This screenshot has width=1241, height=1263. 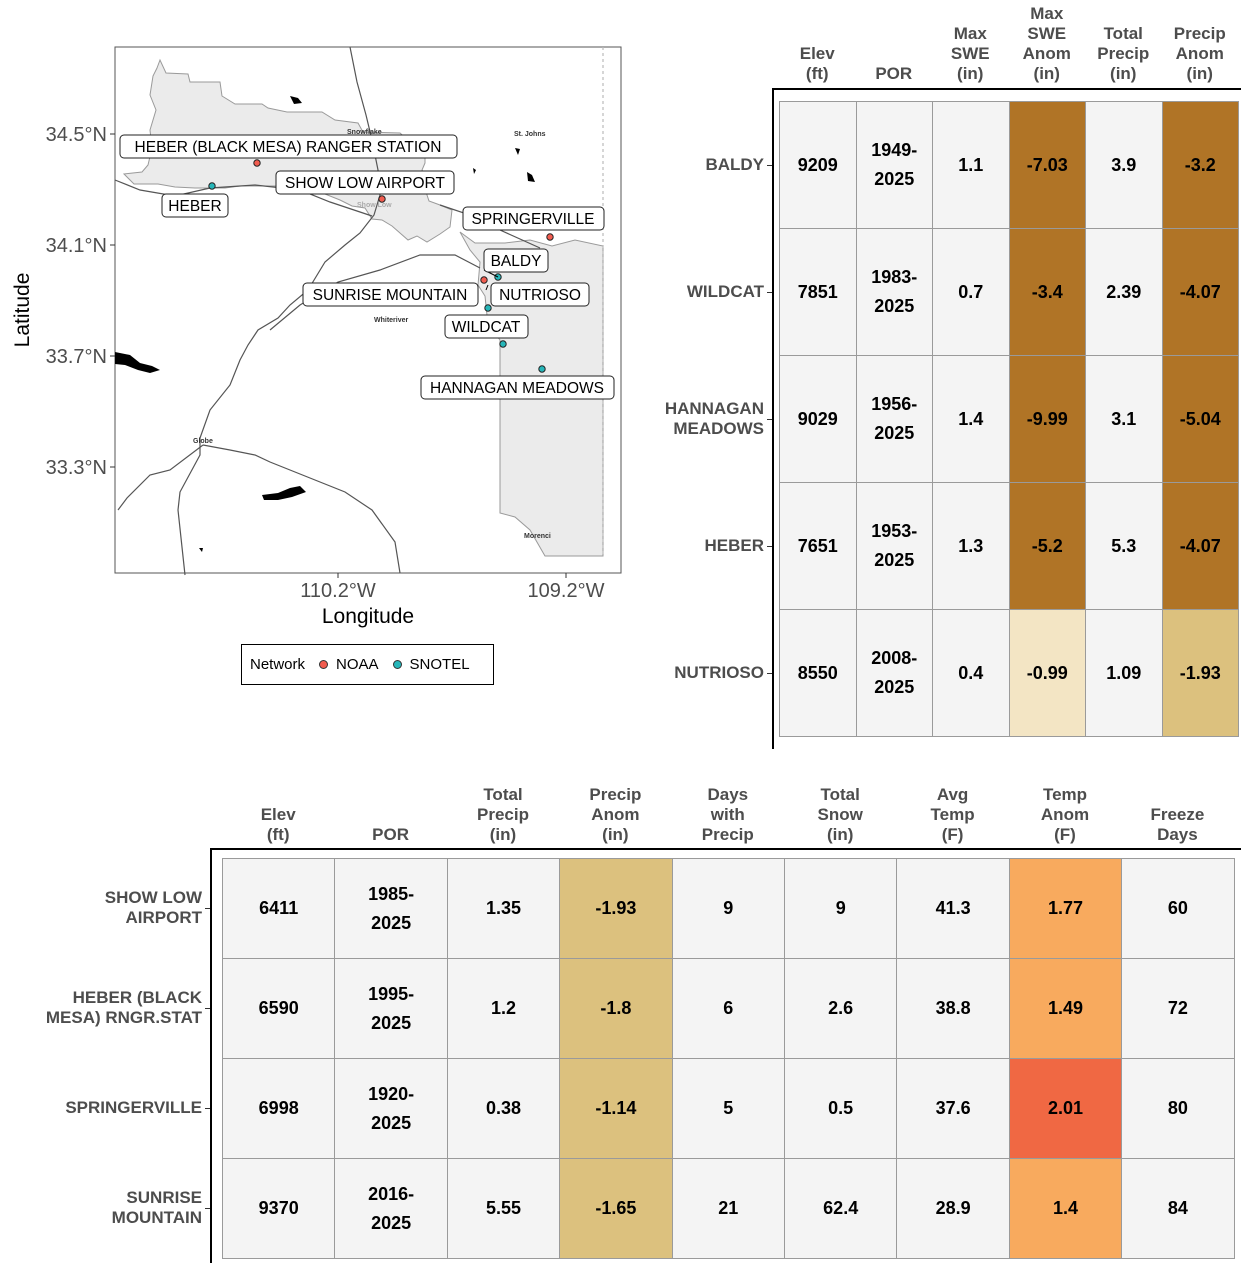 I want to click on table-cell: 80, so click(x=1178, y=1108).